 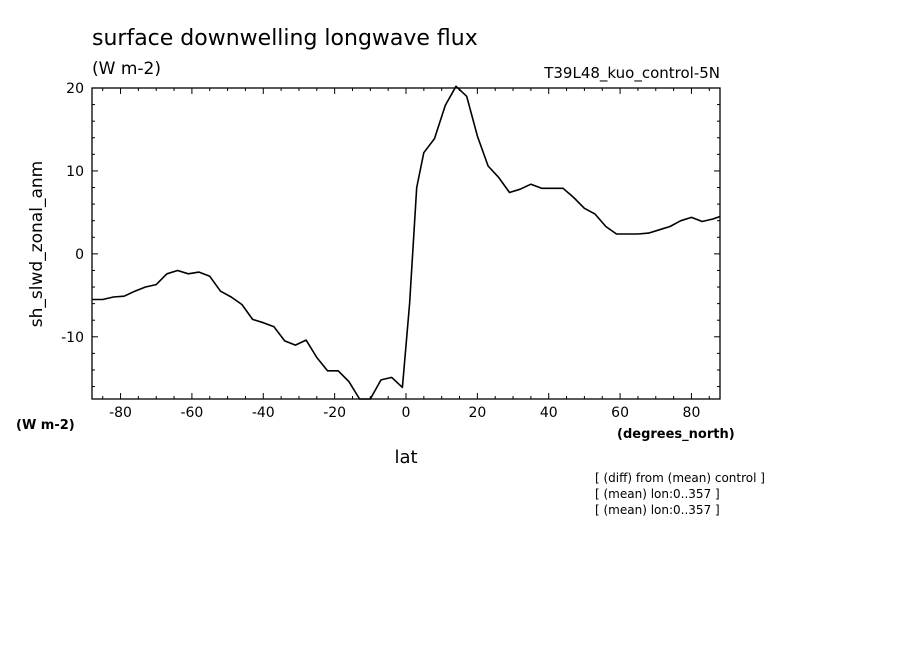 I want to click on y-tick-label: 0, so click(x=79, y=255).